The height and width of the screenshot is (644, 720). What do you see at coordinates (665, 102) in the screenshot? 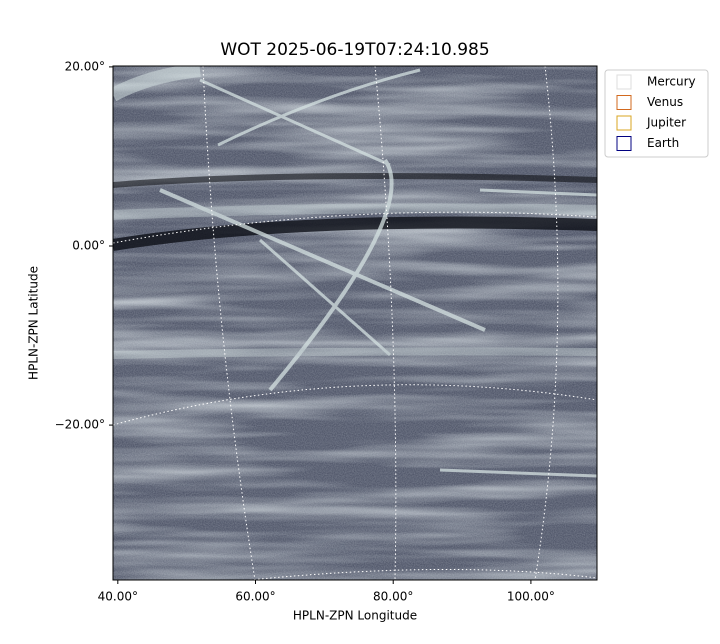
I see `legend-label: Venus` at bounding box center [665, 102].